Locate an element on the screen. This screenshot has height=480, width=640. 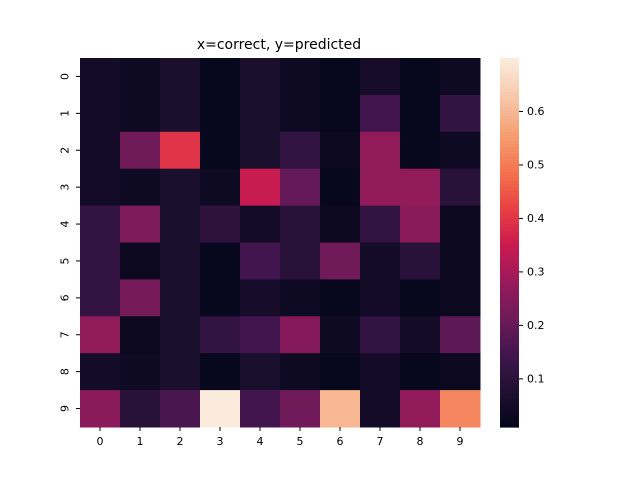
x-tick-label: 2 is located at coordinates (180, 441).